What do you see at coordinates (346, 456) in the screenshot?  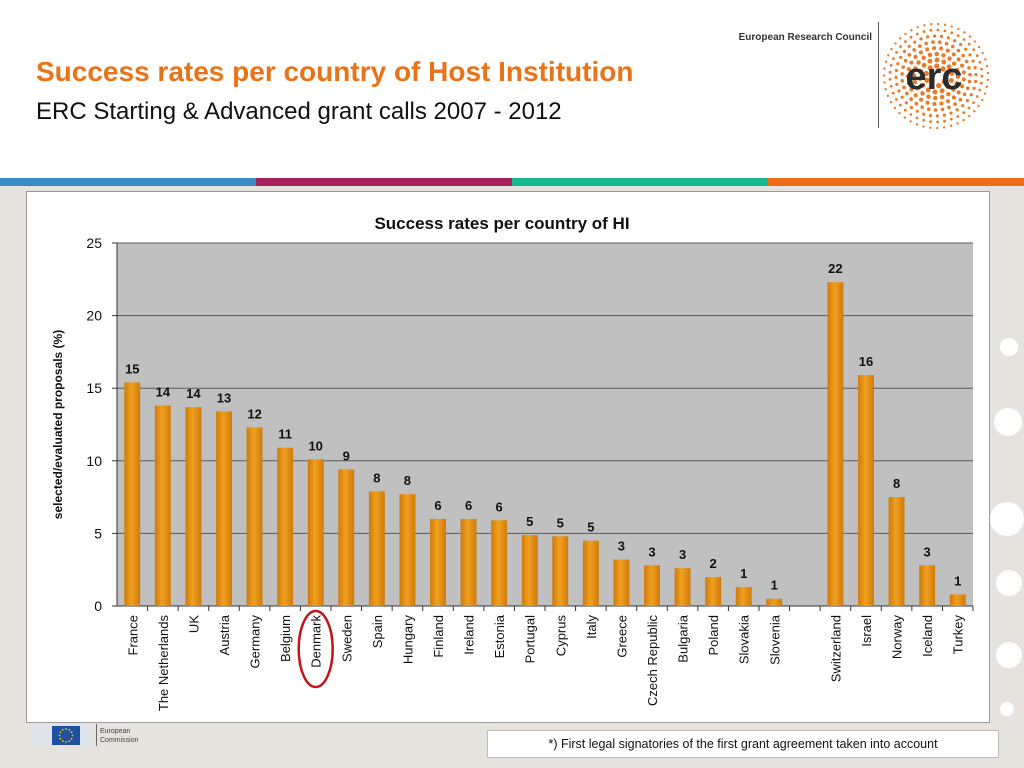 I see `data-label: 9` at bounding box center [346, 456].